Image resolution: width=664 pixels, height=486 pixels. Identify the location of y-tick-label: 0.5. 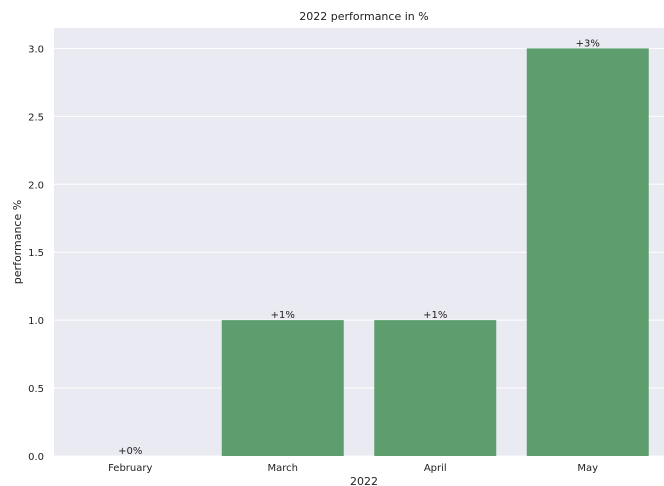
(36, 389).